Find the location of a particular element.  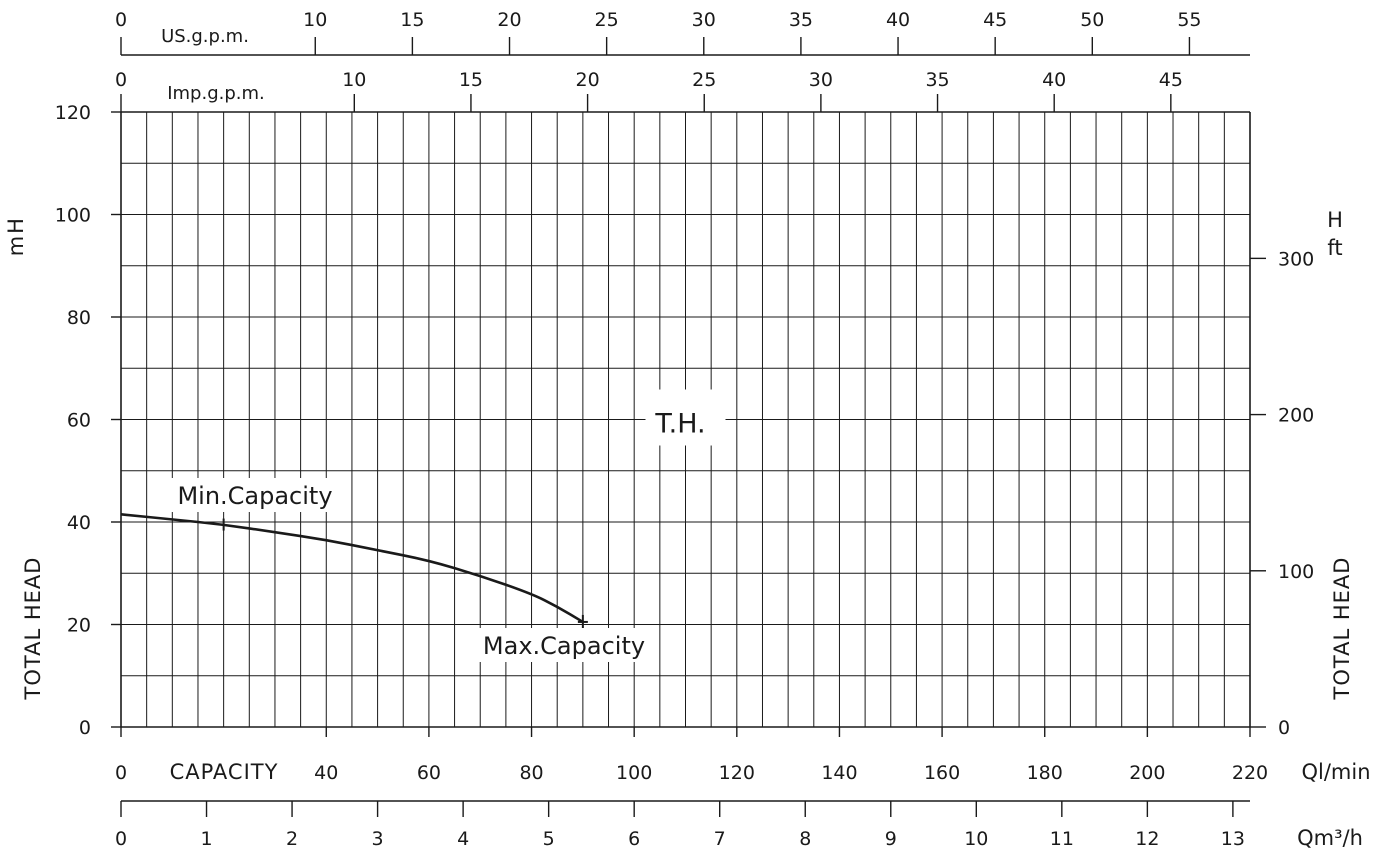

imp-gpm-axis-name: Imp.g.p.m. is located at coordinates (216, 93).